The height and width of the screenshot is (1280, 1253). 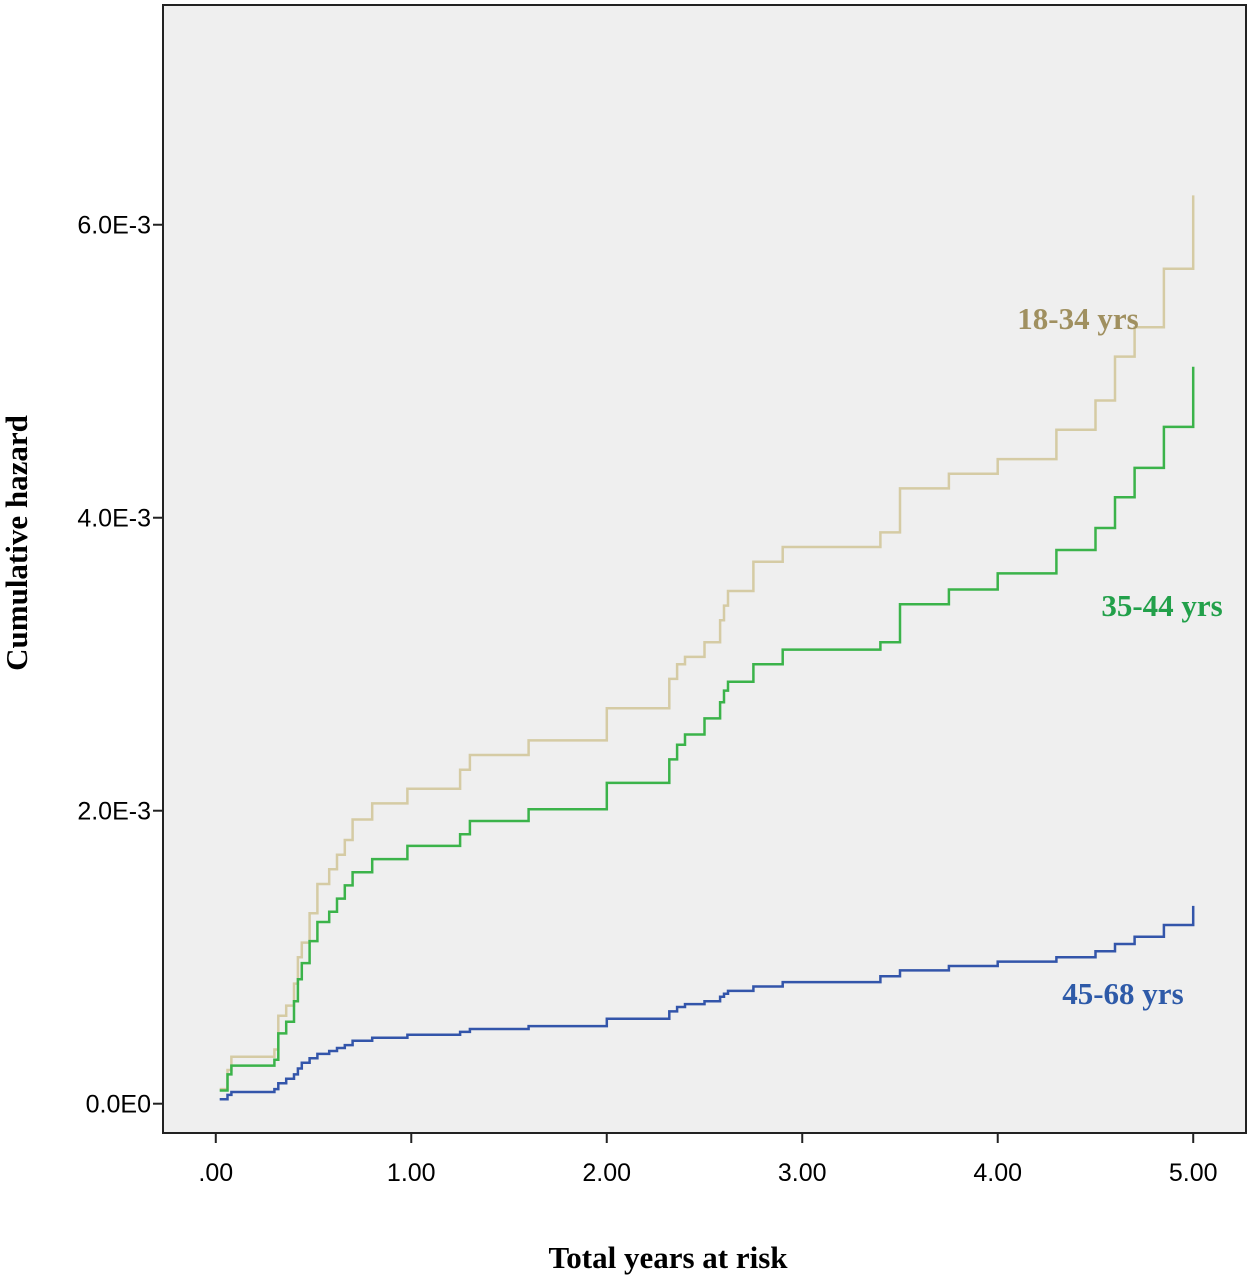 I want to click on y-axis-title: Cumulative hazard, so click(x=17, y=543).